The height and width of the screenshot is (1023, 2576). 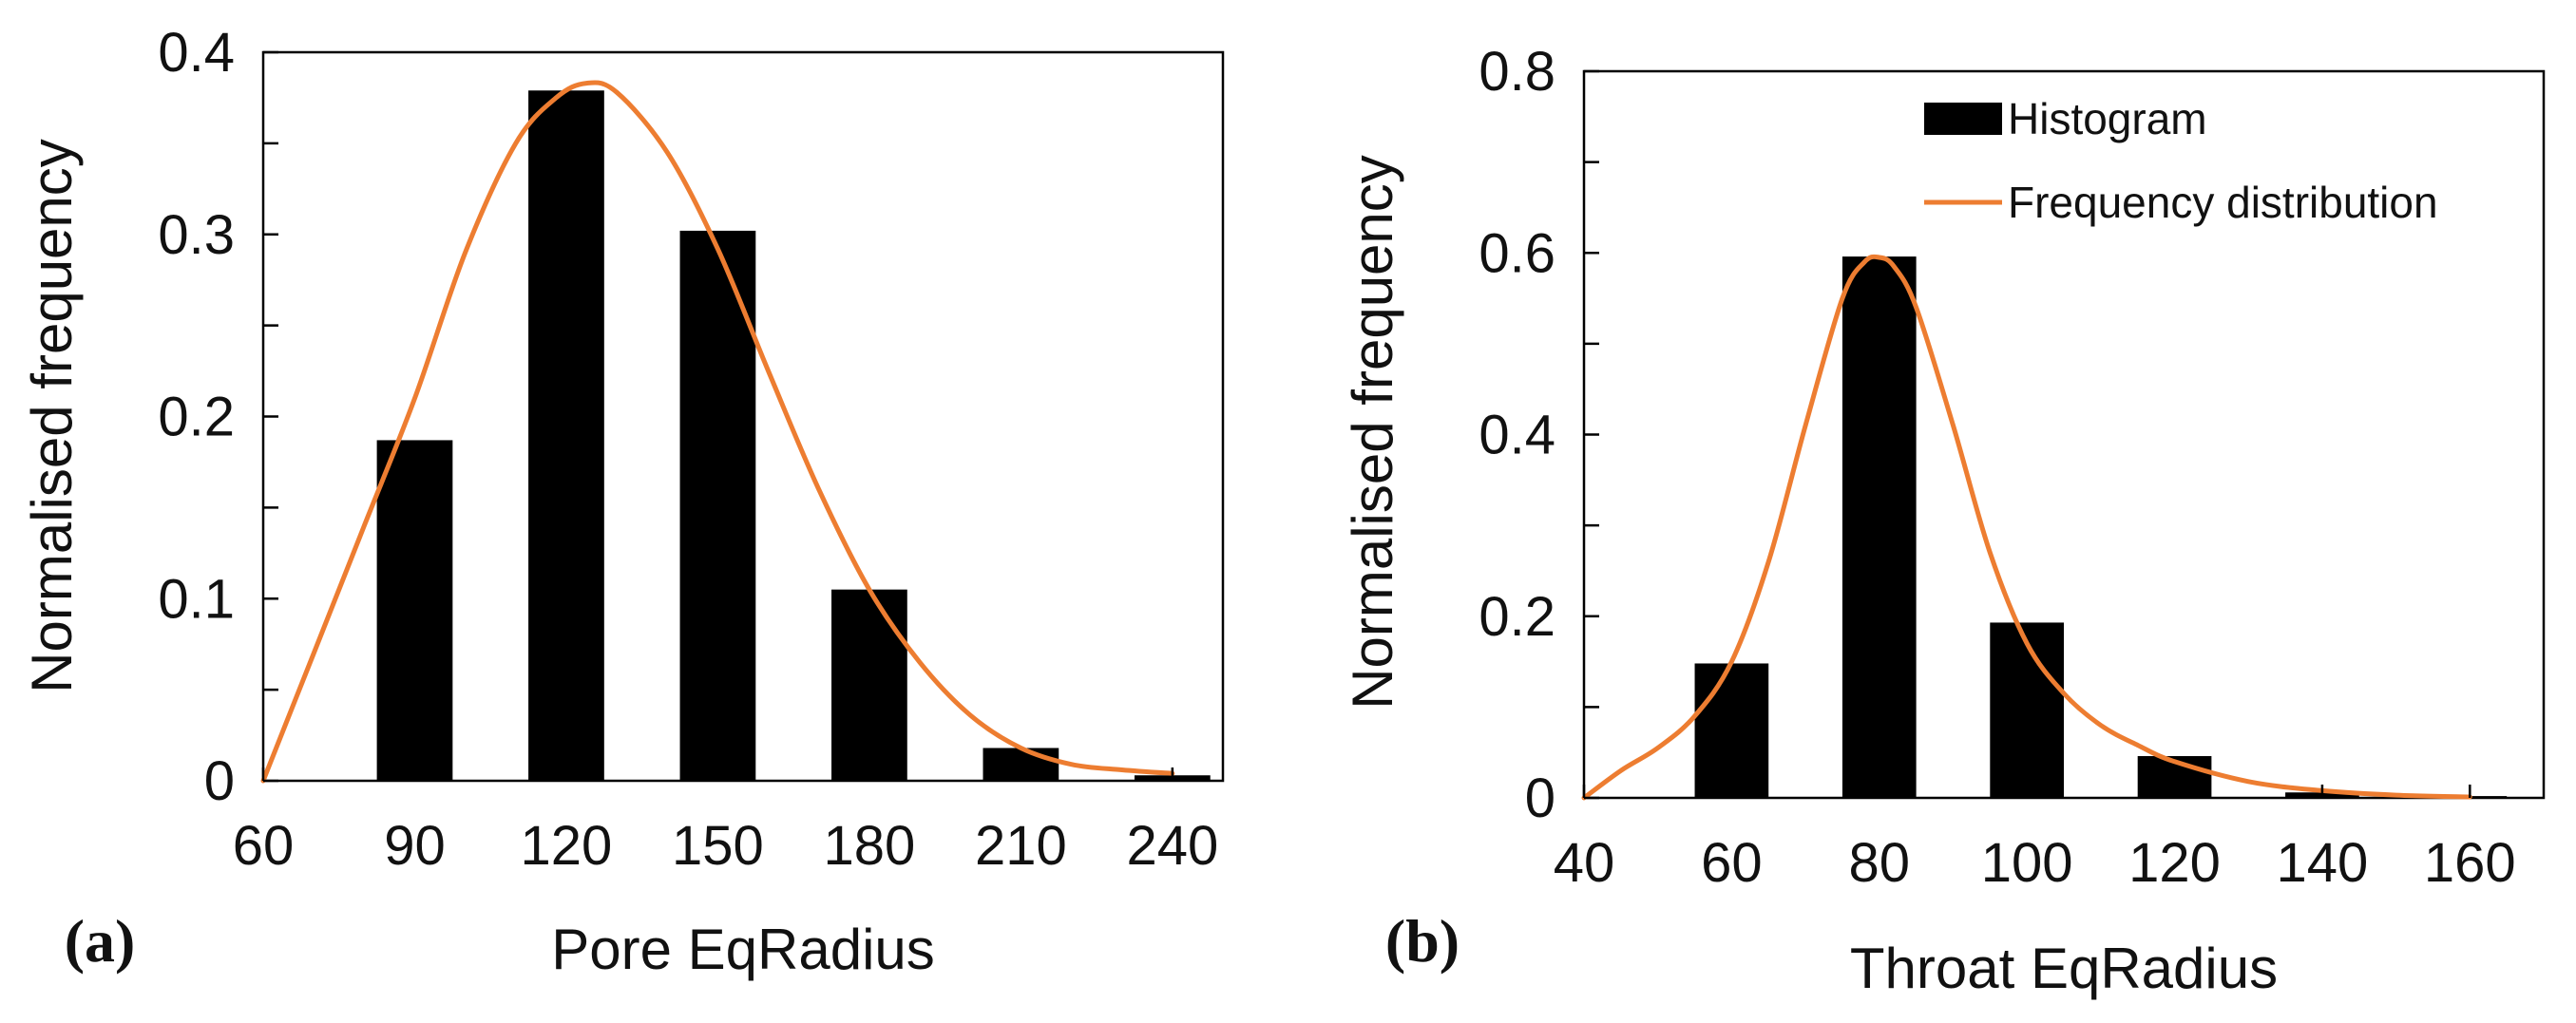 What do you see at coordinates (1584, 863) in the screenshot?
I see `x-tick-label-b-0: 40` at bounding box center [1584, 863].